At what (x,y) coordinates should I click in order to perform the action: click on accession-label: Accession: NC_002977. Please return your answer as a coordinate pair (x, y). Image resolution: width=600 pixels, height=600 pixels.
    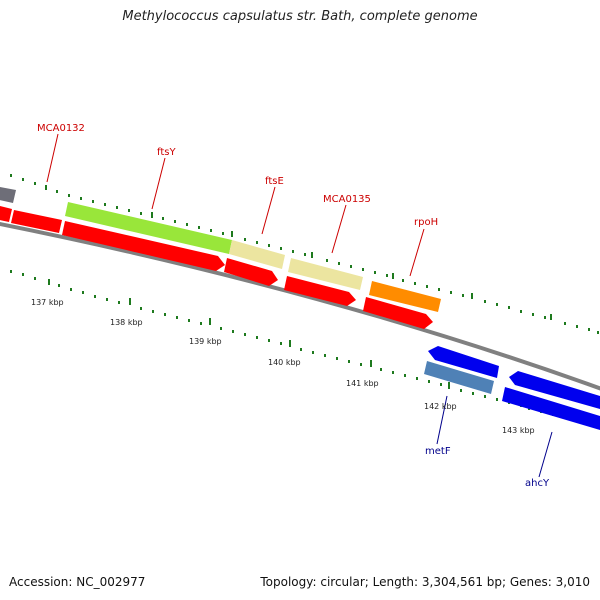
    Looking at the image, I should click on (77, 582).